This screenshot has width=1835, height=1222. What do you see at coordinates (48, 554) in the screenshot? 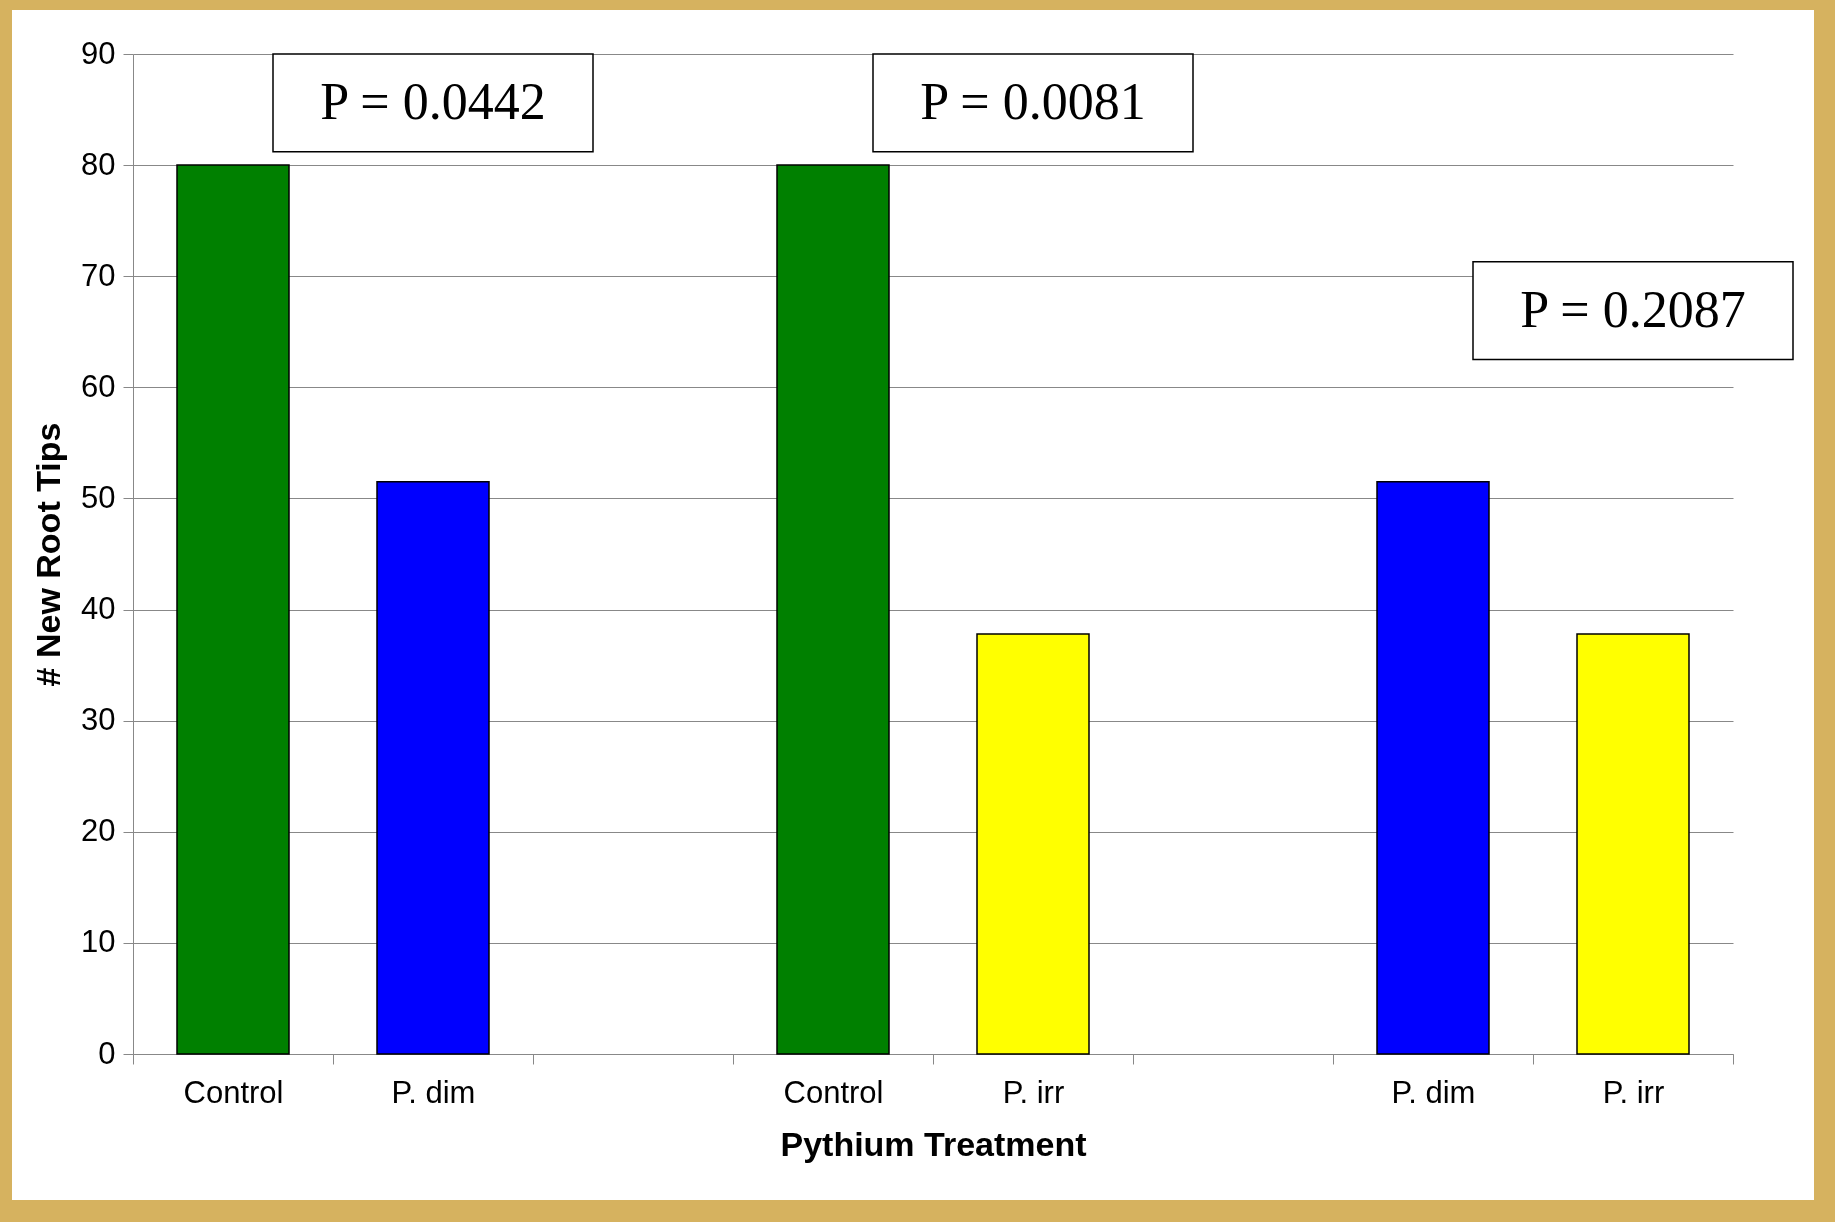
I see `y-axis-title: # New Root Tips` at bounding box center [48, 554].